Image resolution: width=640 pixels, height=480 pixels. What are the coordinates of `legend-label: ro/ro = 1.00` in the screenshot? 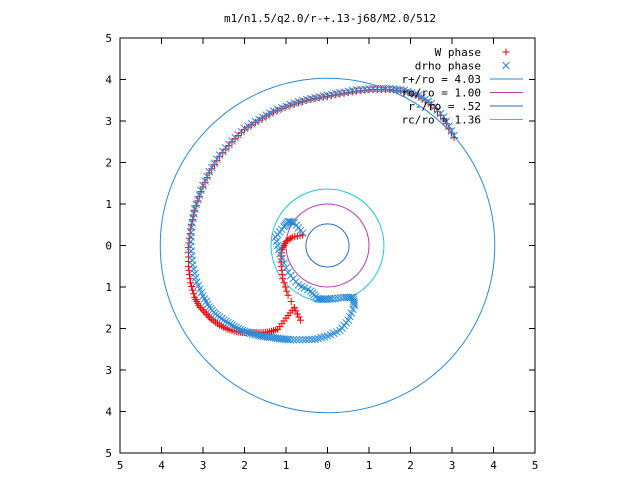 It's located at (441, 93).